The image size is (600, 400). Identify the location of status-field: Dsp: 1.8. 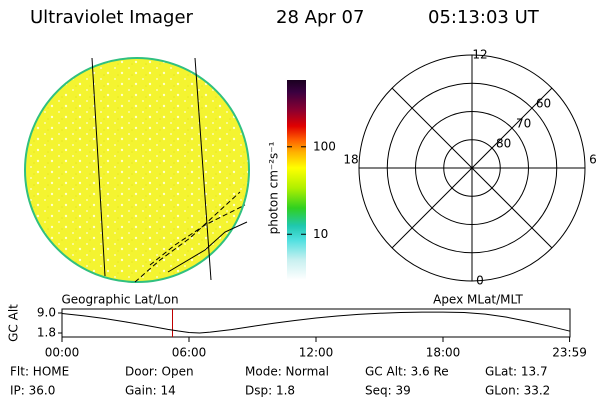
(270, 391).